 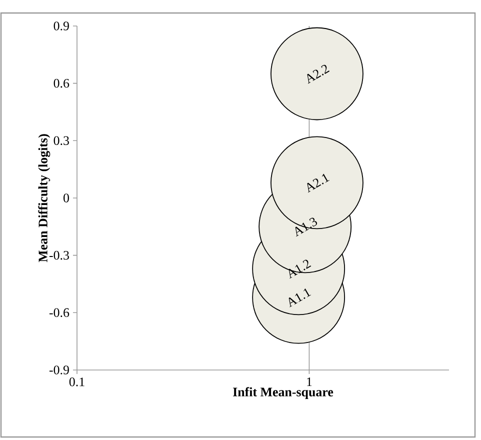 I want to click on x-axis-title: Infit Mean-square, so click(x=283, y=393).